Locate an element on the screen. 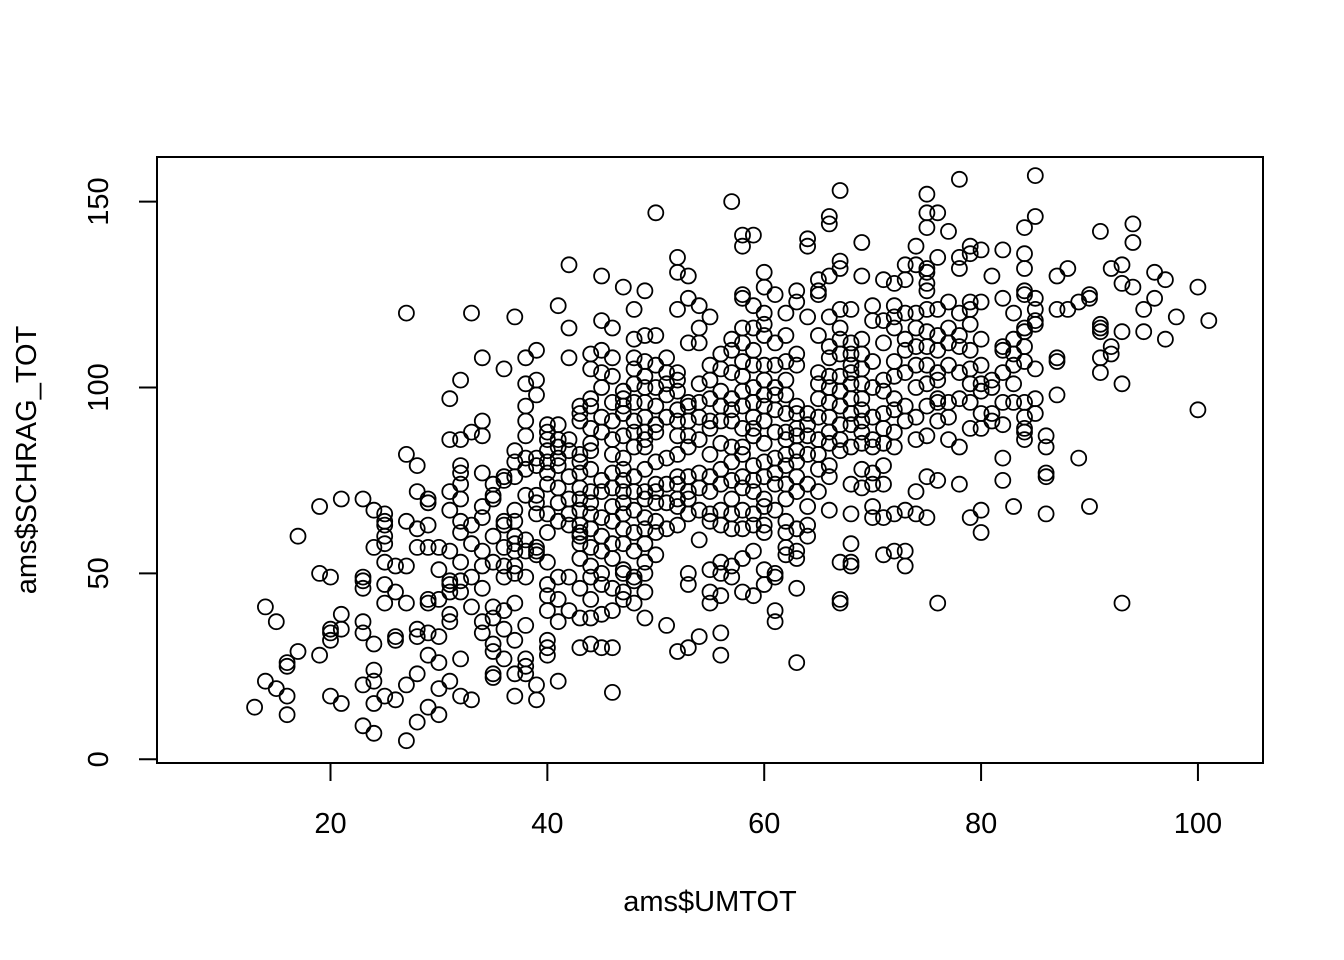 Image resolution: width=1344 pixels, height=960 pixels. x-axis-title: ams$UMTOT is located at coordinates (710, 902).